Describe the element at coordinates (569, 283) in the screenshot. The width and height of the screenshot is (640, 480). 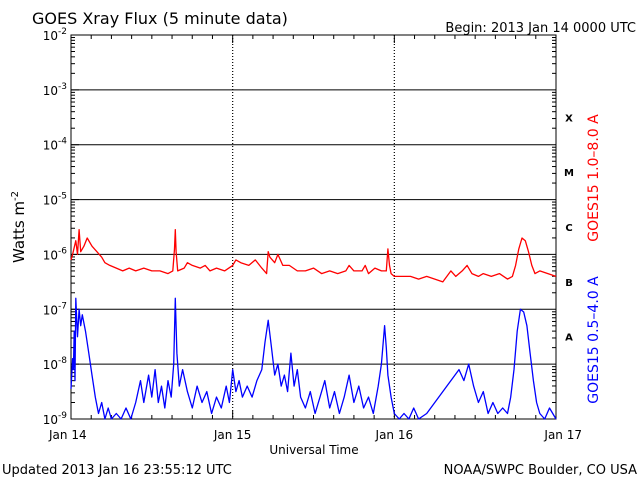
I see `flare-class-label: B` at that location.